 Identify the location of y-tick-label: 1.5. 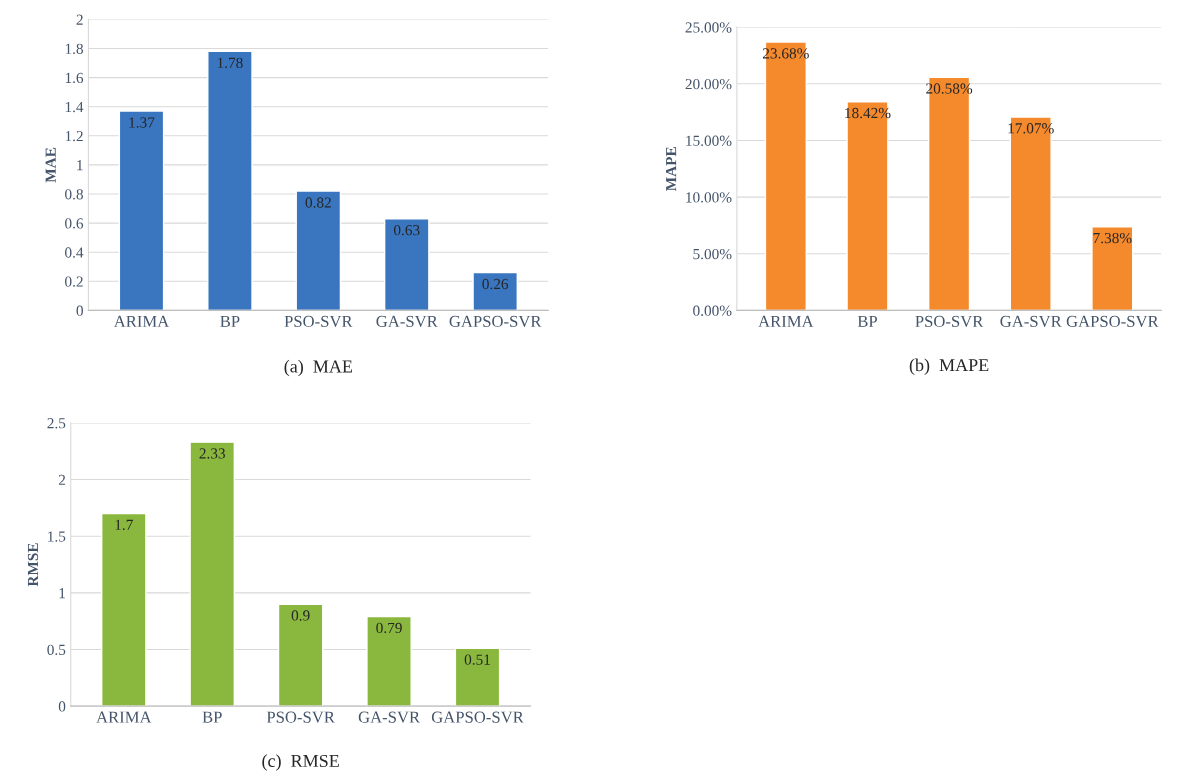
(57, 536).